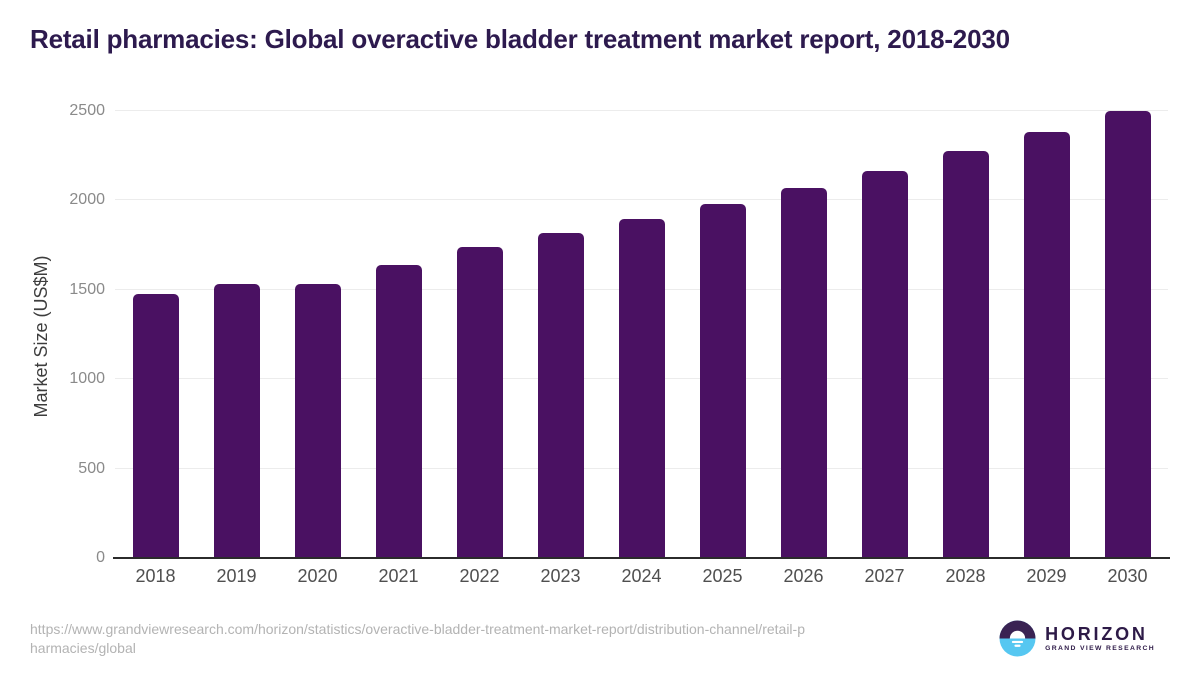  Describe the element at coordinates (803, 576) in the screenshot. I see `x-tick-2026: 2026` at that location.